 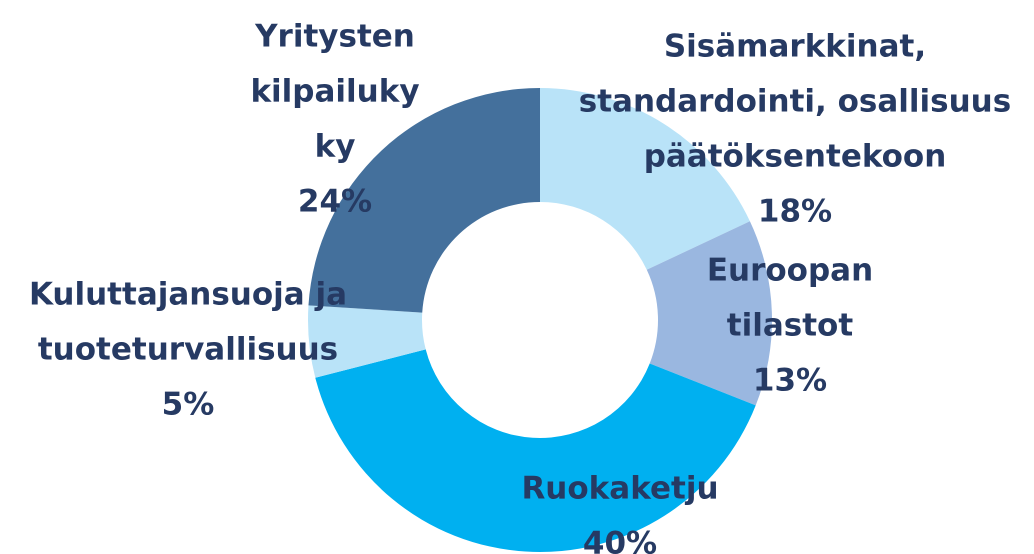 I want to click on slice-label: Yritysten, so click(x=334, y=37).